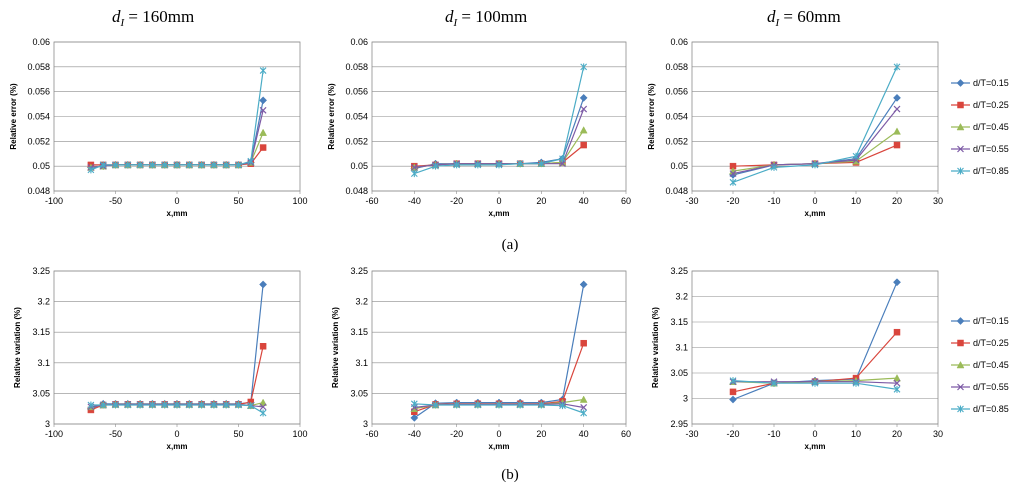 The width and height of the screenshot is (1024, 486). I want to click on x-tick-label: 10, so click(856, 201).